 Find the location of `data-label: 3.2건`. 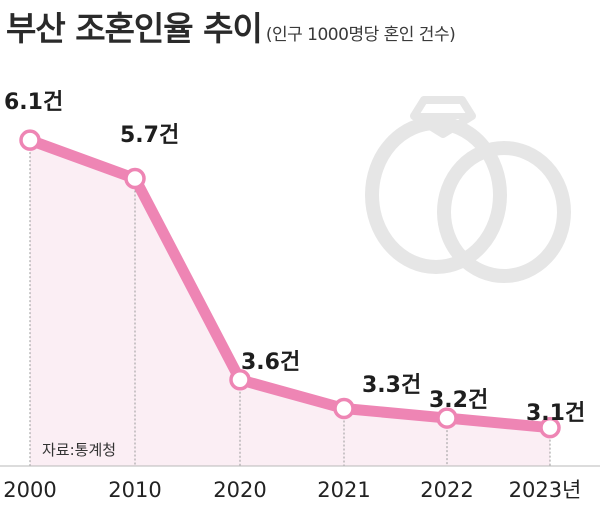

data-label: 3.2건 is located at coordinates (458, 400).